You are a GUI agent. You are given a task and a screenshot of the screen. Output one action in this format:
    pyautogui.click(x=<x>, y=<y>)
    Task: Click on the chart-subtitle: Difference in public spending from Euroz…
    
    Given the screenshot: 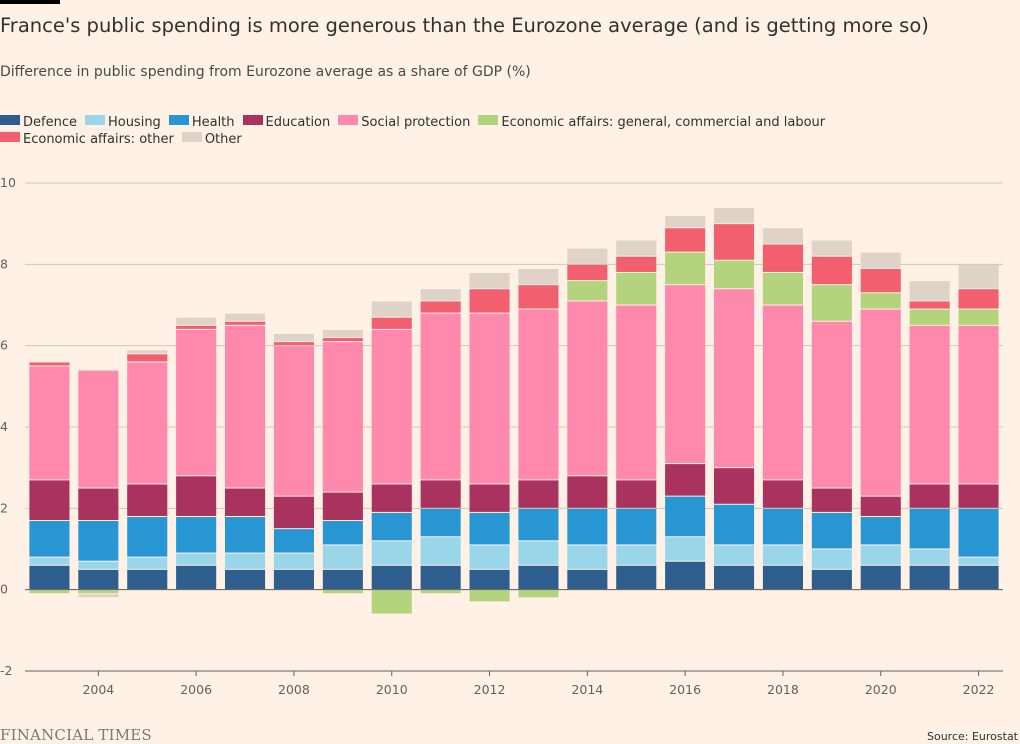 What is the action you would take?
    pyautogui.click(x=265, y=72)
    